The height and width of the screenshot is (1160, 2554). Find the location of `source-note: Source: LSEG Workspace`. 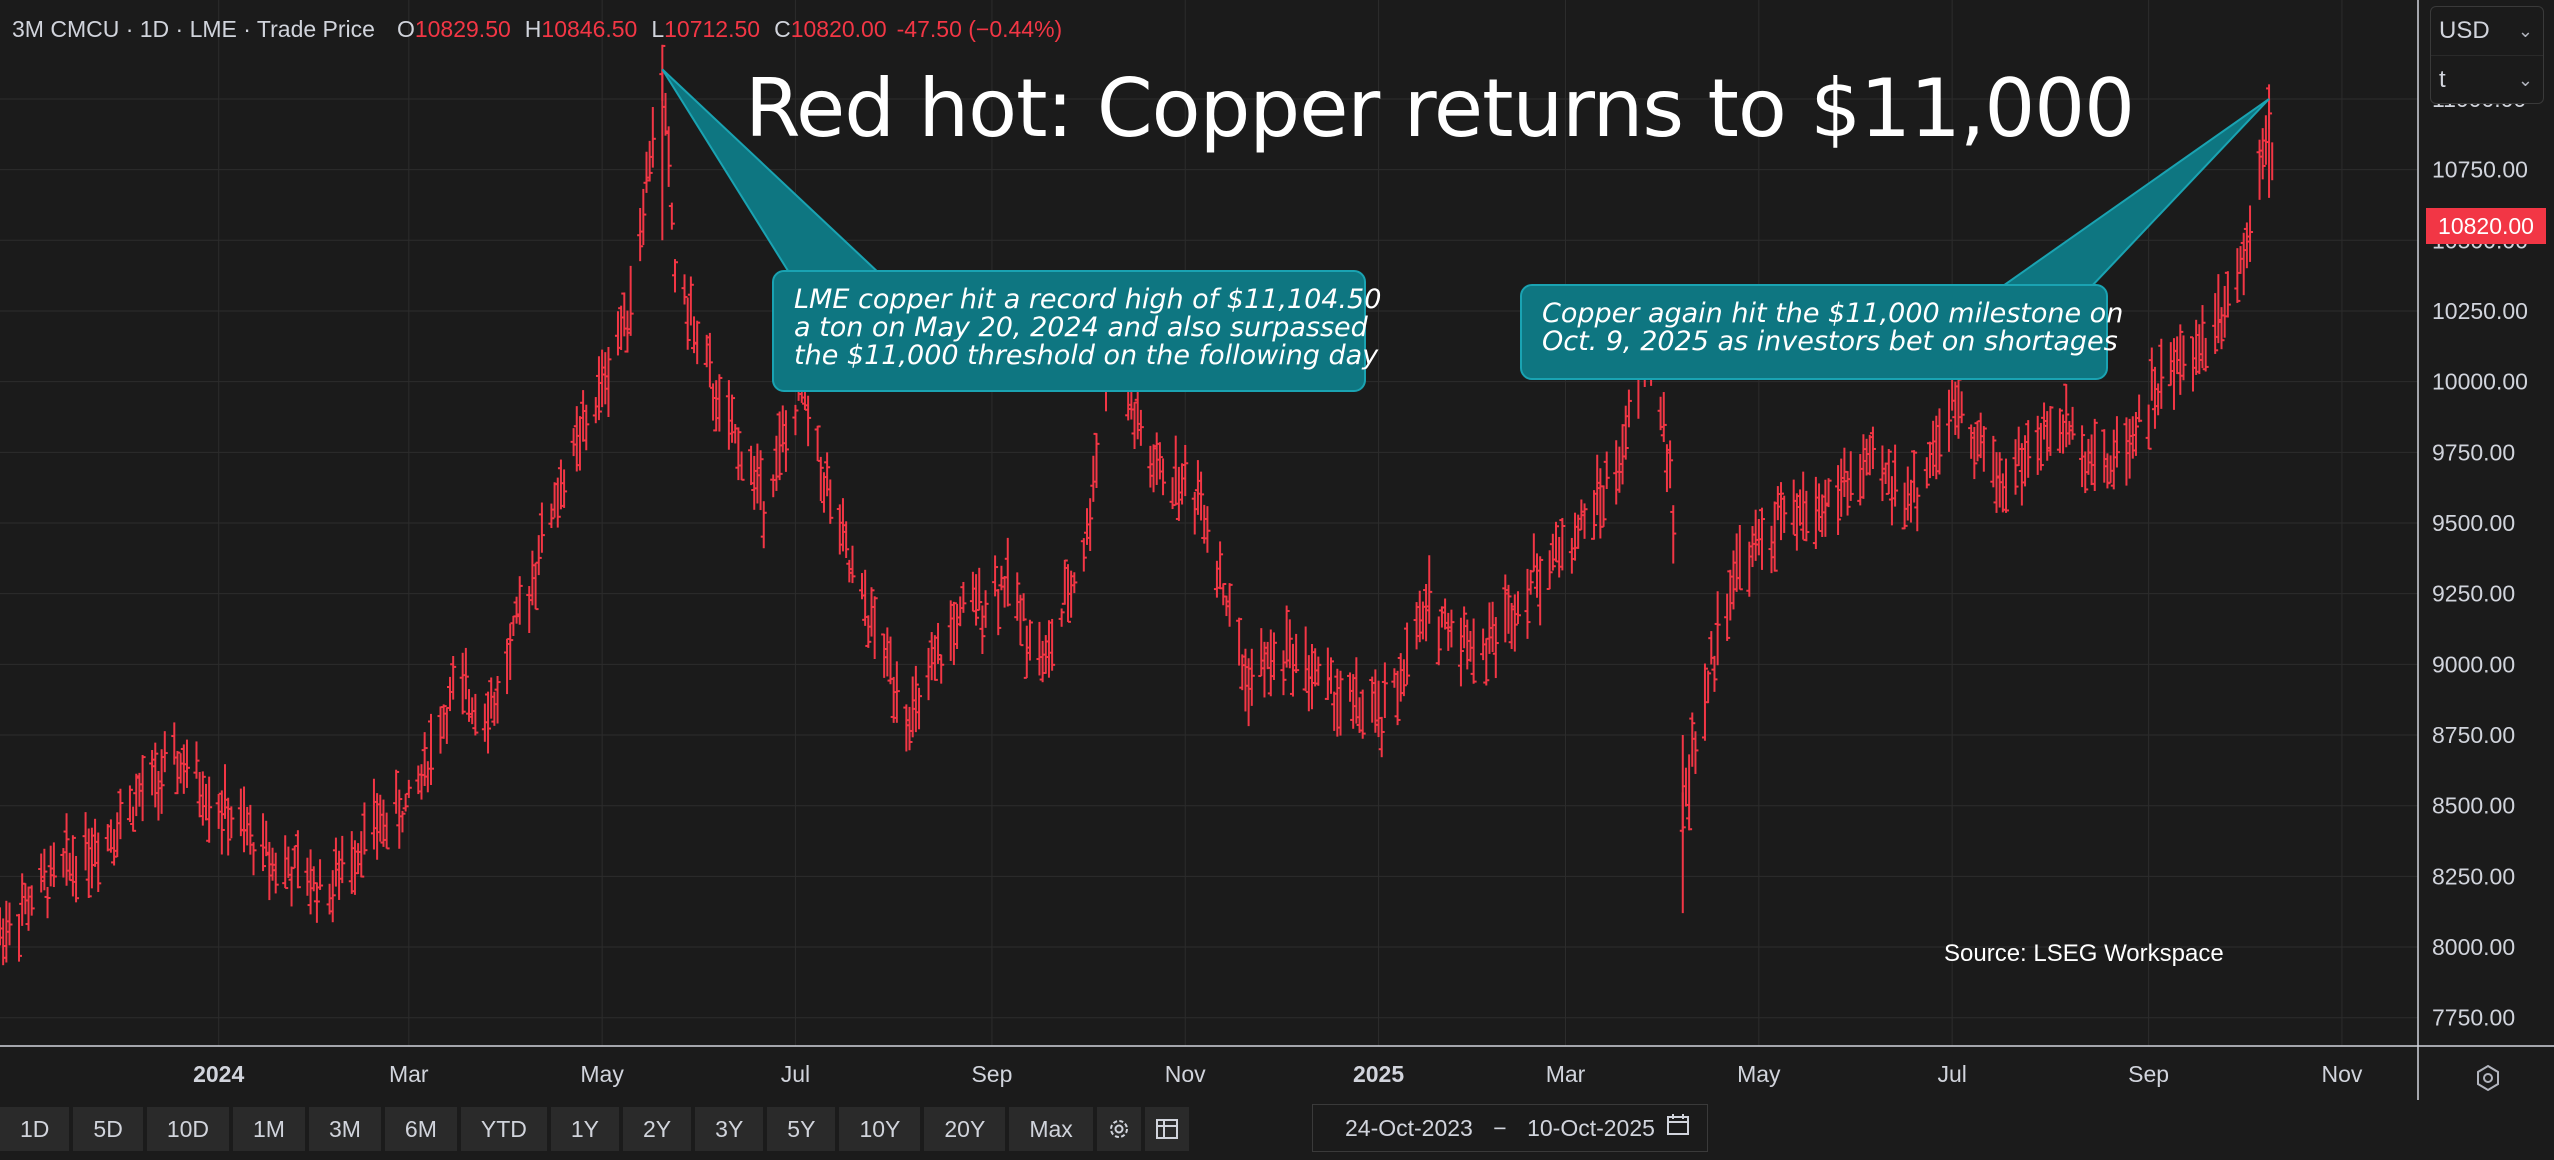

source-note: Source: LSEG Workspace is located at coordinates (2084, 953).